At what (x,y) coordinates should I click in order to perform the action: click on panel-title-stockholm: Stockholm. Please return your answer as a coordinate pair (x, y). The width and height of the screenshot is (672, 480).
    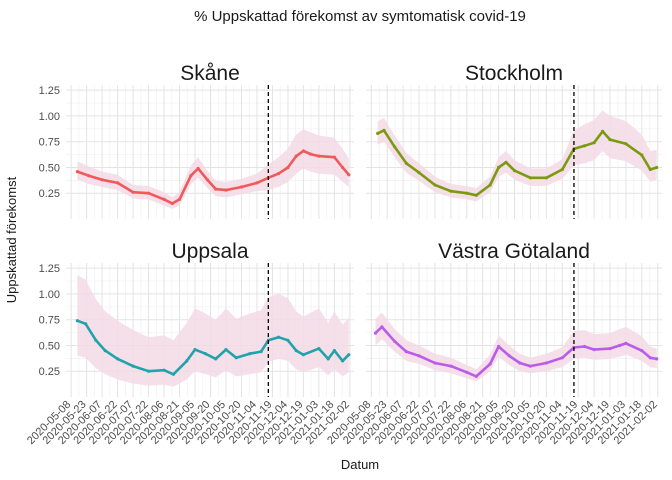
    Looking at the image, I should click on (514, 73).